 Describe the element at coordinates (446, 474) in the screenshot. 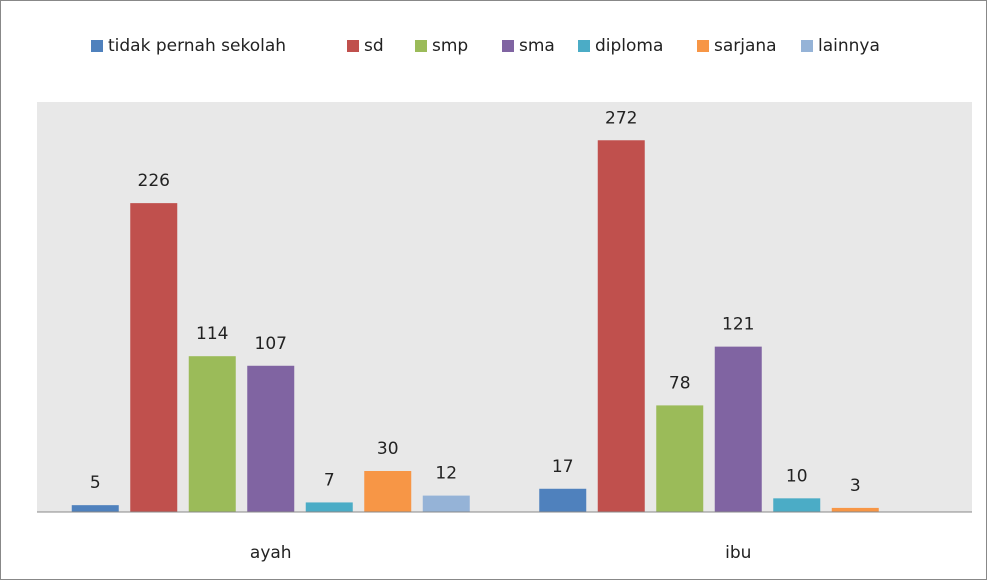

I see `data-label: 12` at that location.